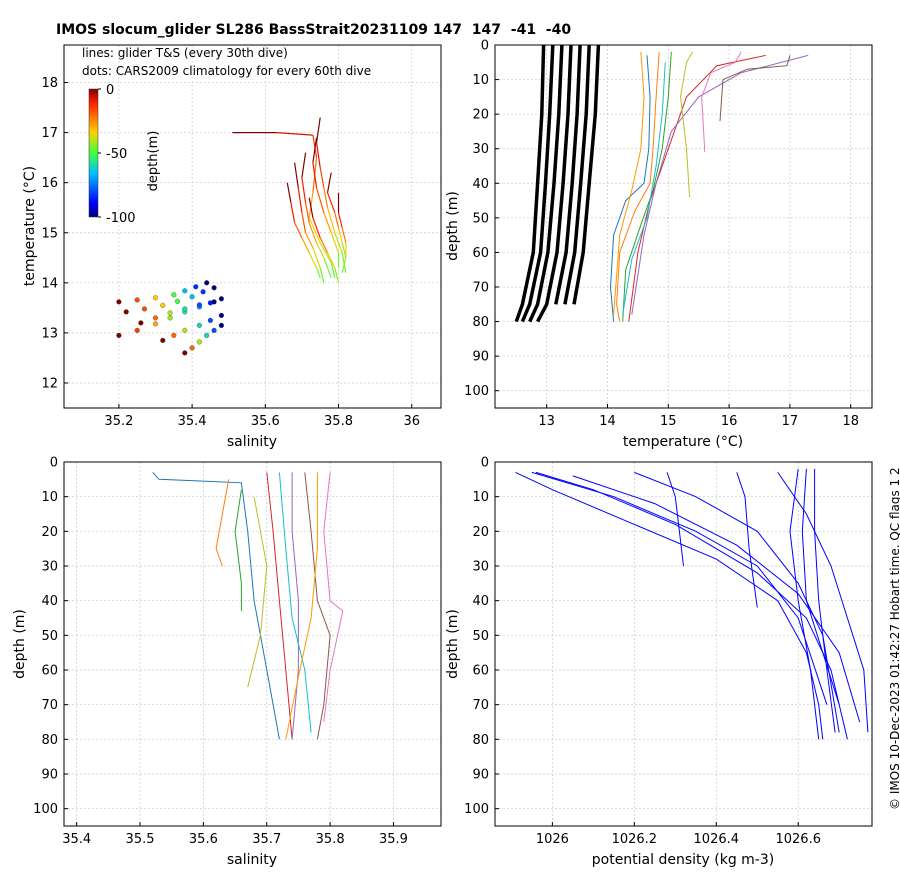 This screenshot has height=880, width=900. Describe the element at coordinates (49, 383) in the screenshot. I see `y-tick-label: 12` at that location.